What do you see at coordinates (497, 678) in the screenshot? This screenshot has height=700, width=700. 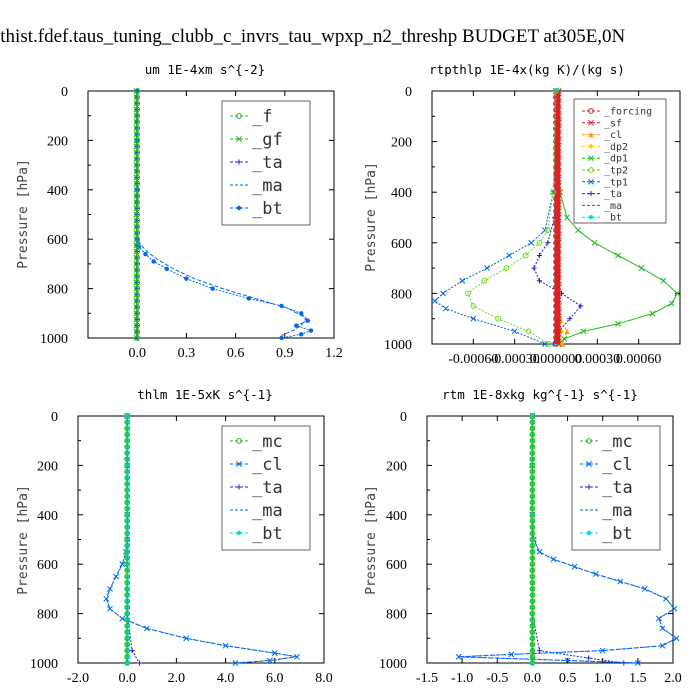 I see `x-tick-label: -0.5` at bounding box center [497, 678].